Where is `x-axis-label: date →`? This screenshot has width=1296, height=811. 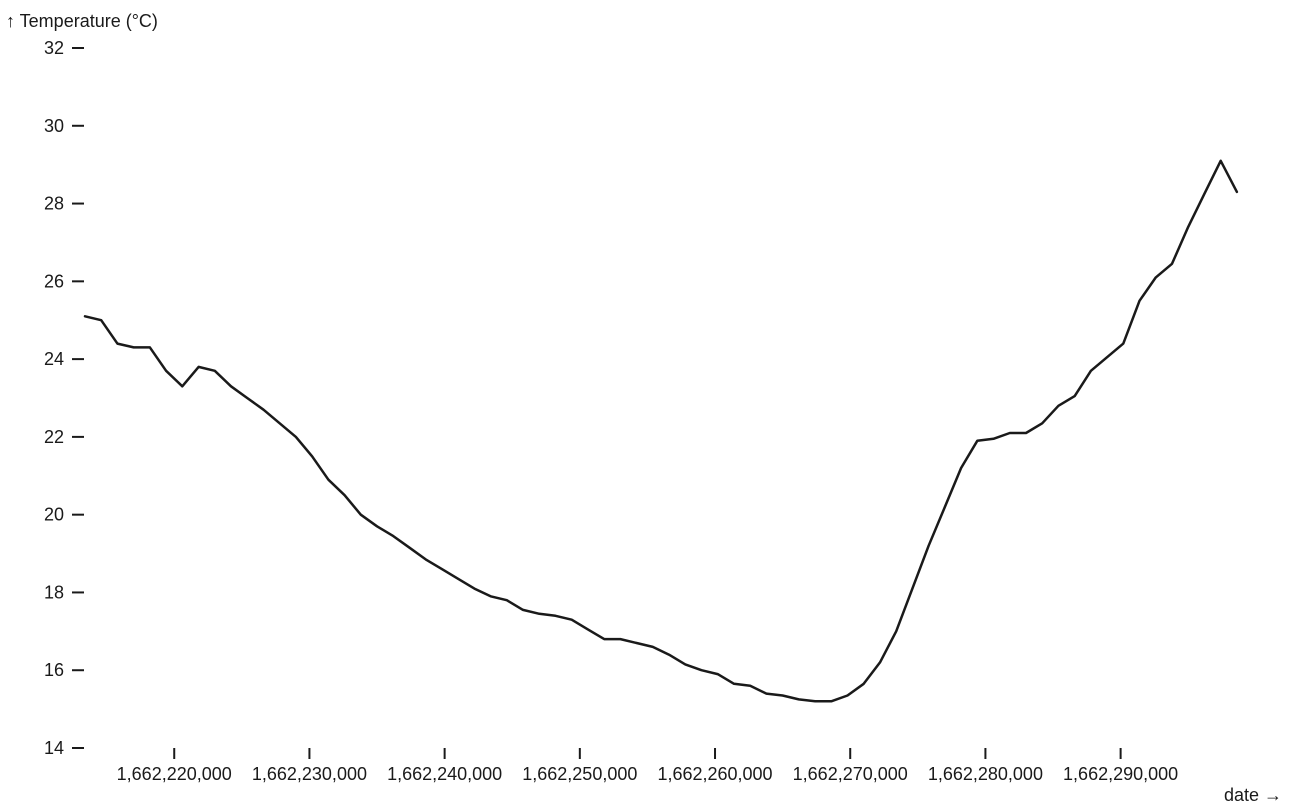
x-axis-label: date → is located at coordinates (1253, 795).